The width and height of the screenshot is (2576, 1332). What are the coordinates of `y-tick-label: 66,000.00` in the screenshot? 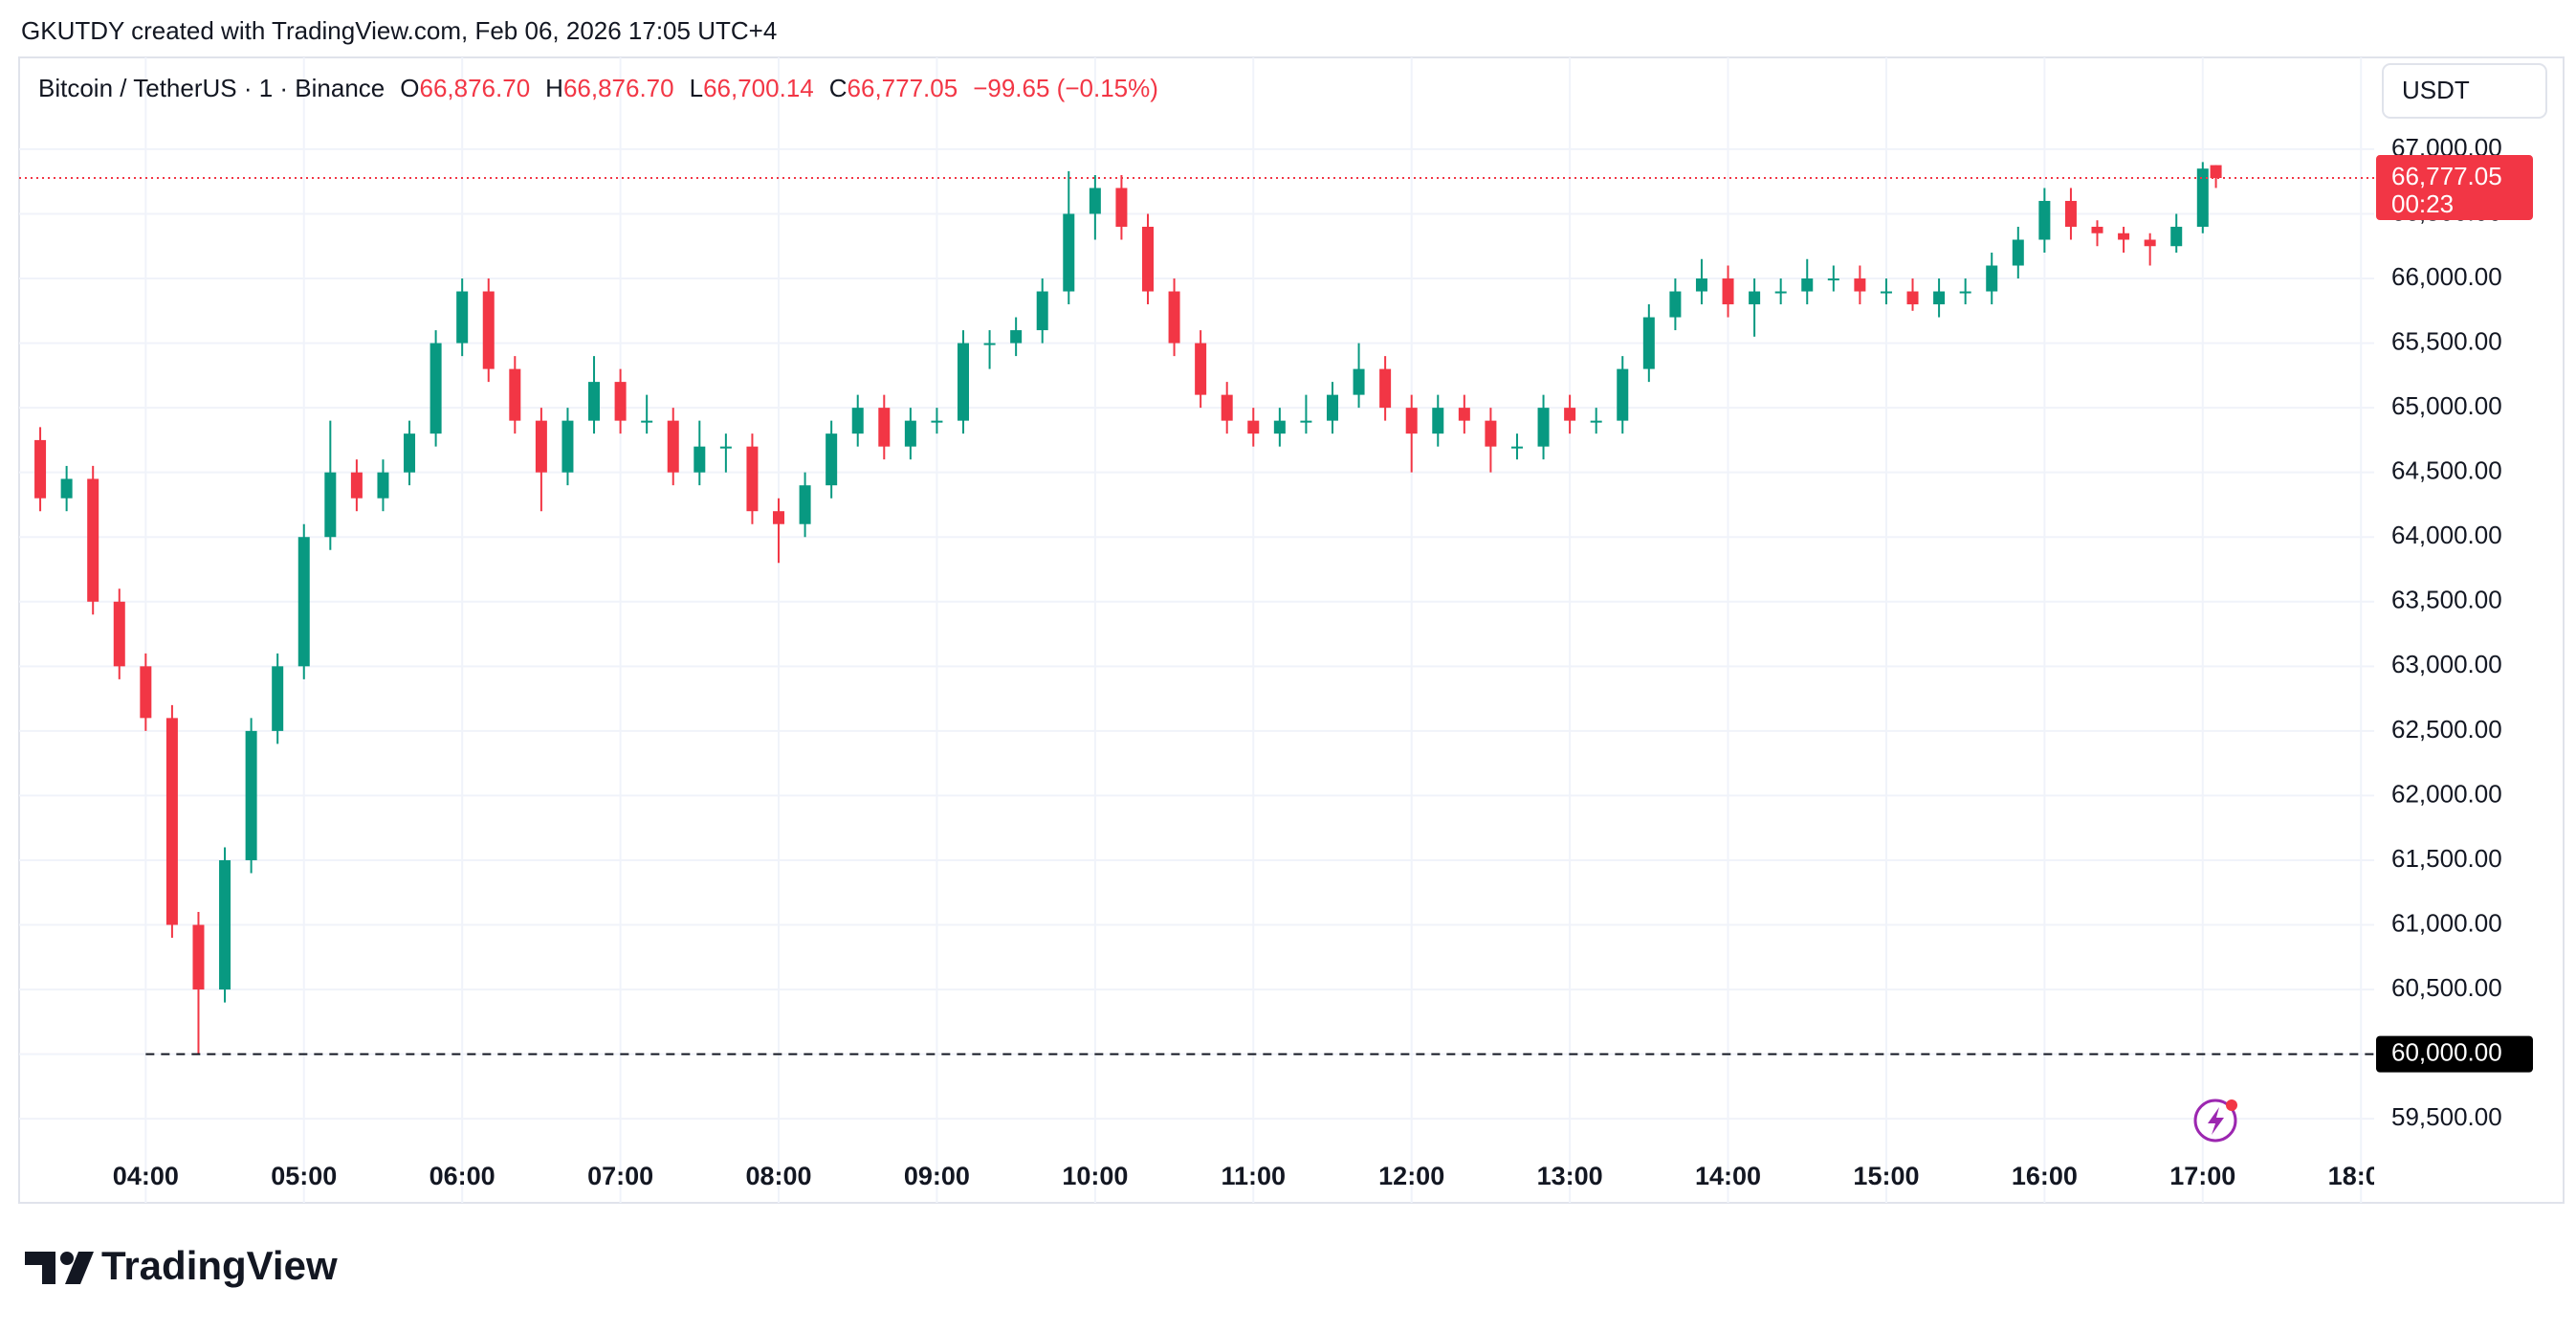 It's located at (2447, 276).